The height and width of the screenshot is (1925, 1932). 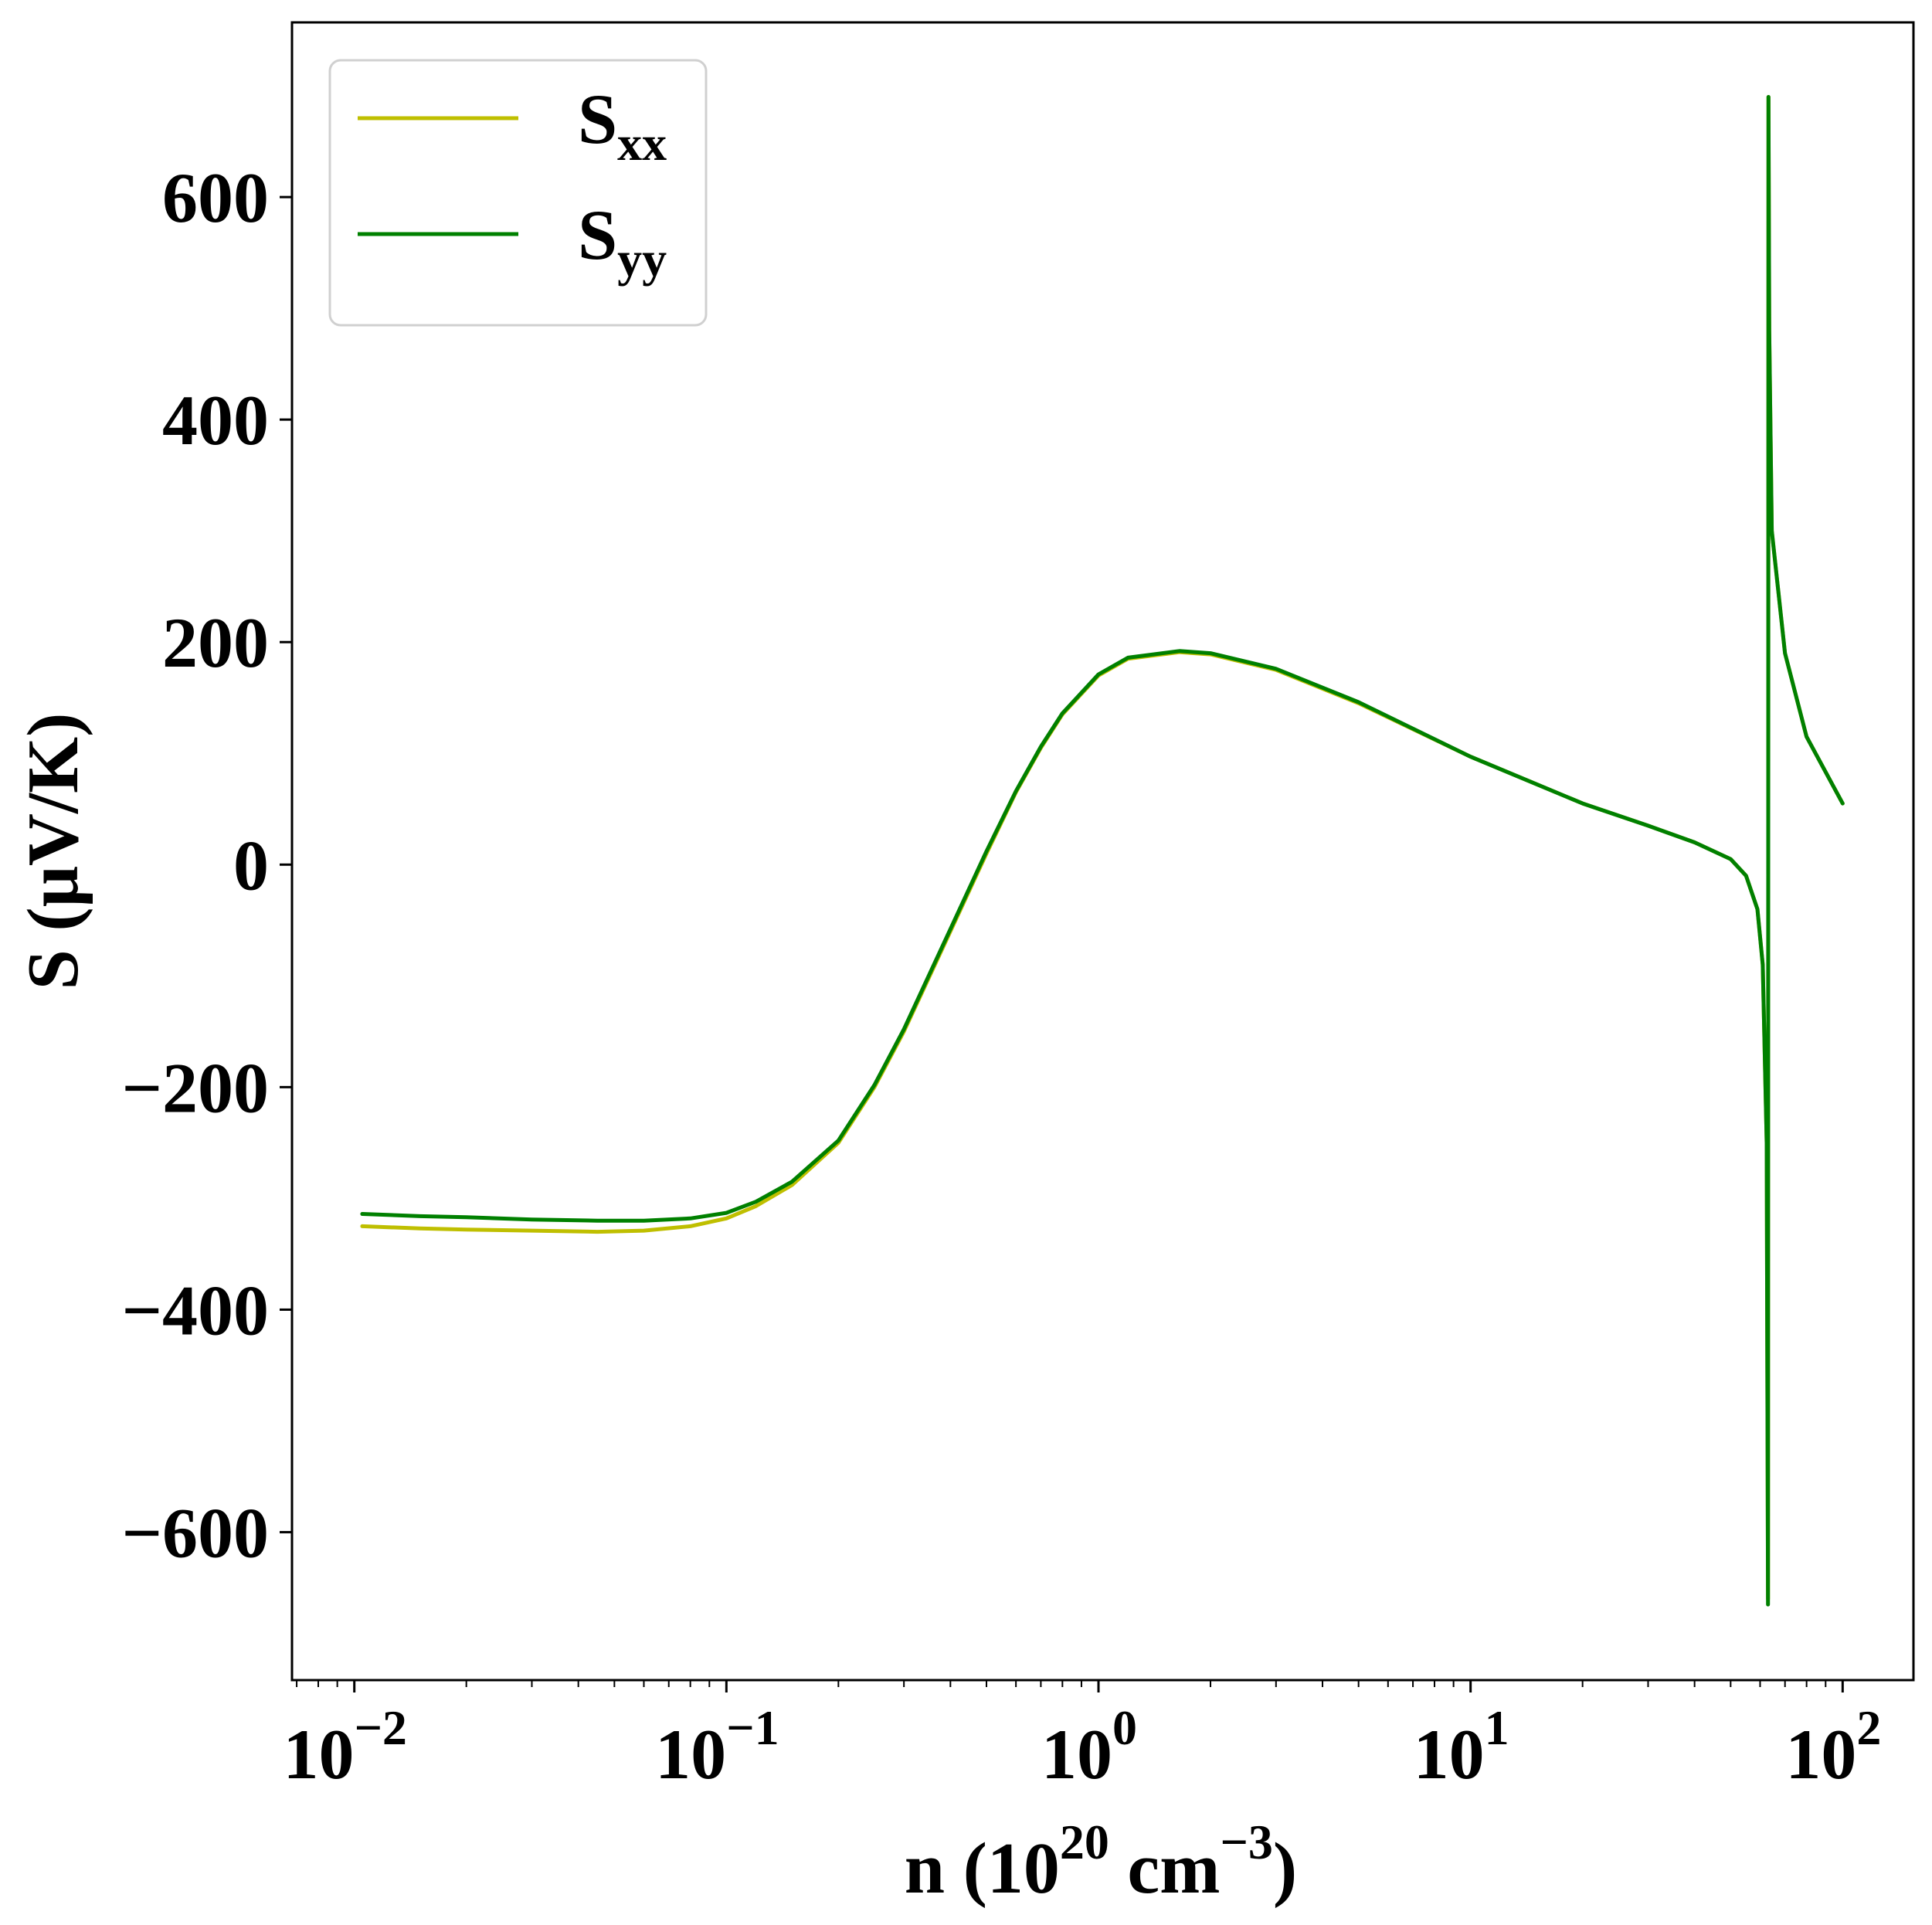 What do you see at coordinates (196, 1532) in the screenshot?
I see `y-tick-label: −600` at bounding box center [196, 1532].